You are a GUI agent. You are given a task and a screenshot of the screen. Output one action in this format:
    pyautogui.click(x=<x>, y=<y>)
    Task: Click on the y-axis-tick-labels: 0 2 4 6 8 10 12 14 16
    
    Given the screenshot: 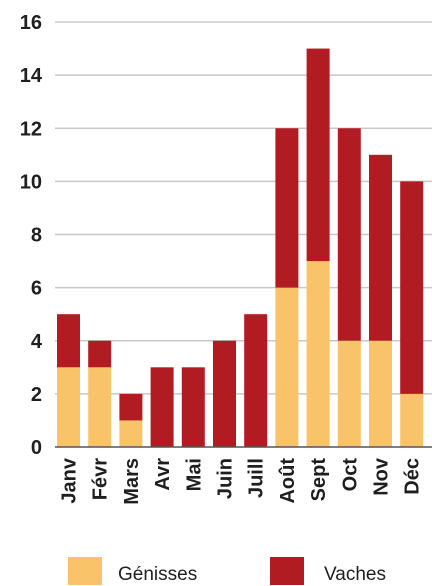 What is the action you would take?
    pyautogui.click(x=31, y=235)
    